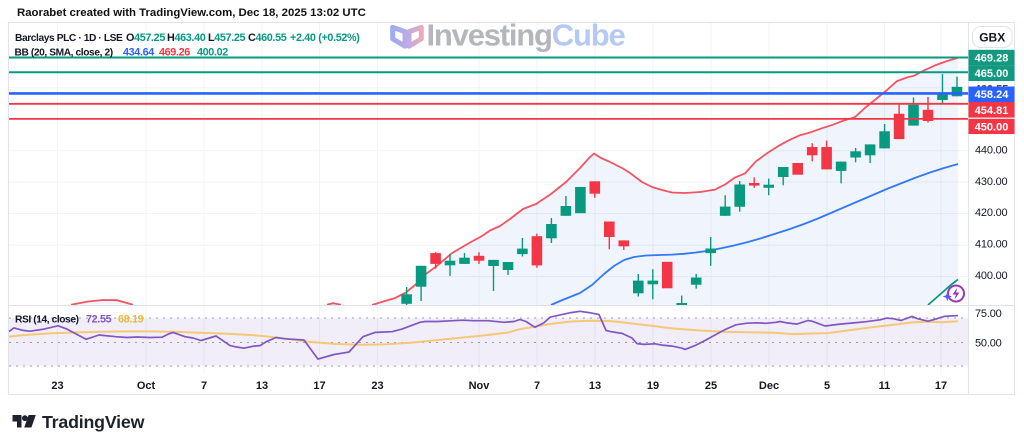 This screenshot has height=448, width=1024. What do you see at coordinates (885, 386) in the screenshot?
I see `svg-text: 11` at bounding box center [885, 386].